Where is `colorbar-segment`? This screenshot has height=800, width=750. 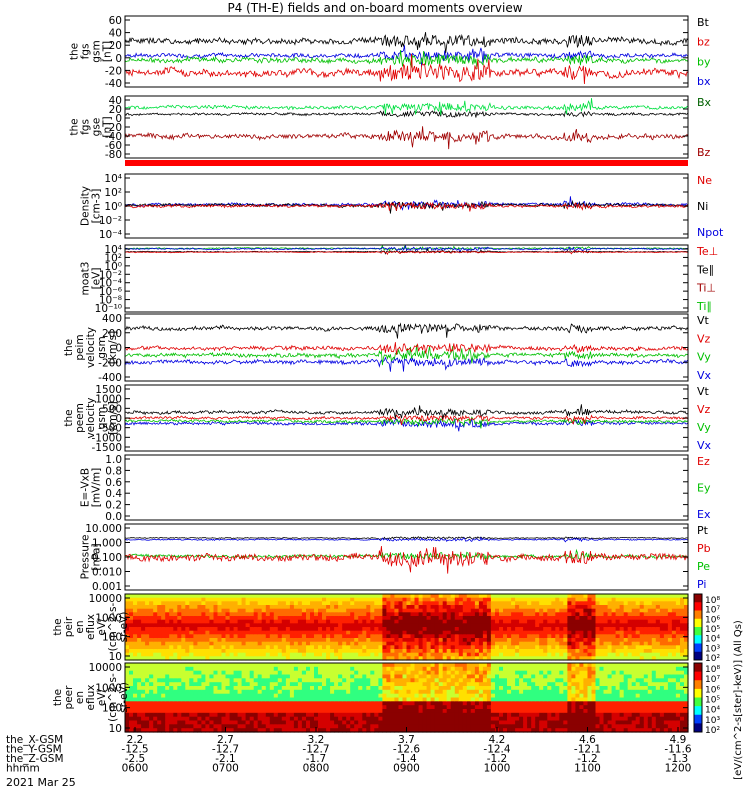
colorbar-segment is located at coordinates (698, 598).